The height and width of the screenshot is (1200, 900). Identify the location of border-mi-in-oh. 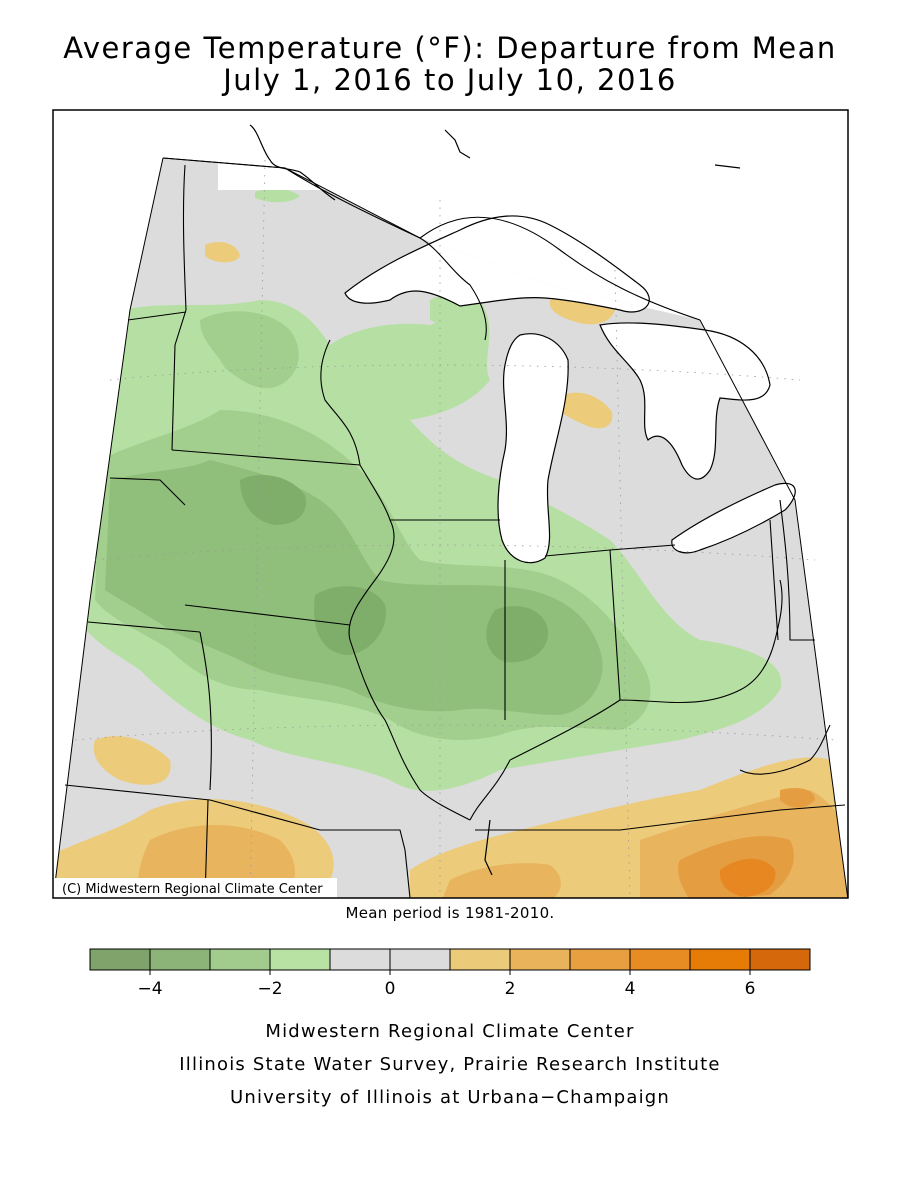
(610, 550).